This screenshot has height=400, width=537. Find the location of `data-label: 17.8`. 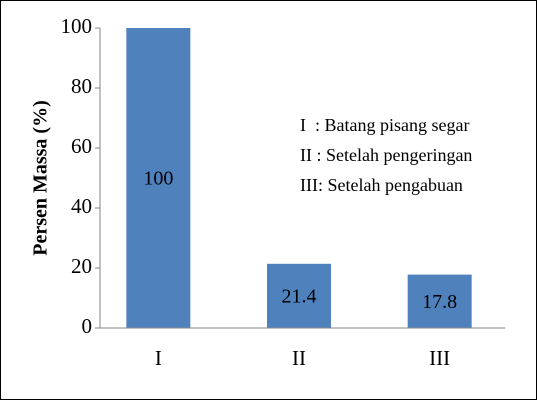

data-label: 17.8 is located at coordinates (439, 302).